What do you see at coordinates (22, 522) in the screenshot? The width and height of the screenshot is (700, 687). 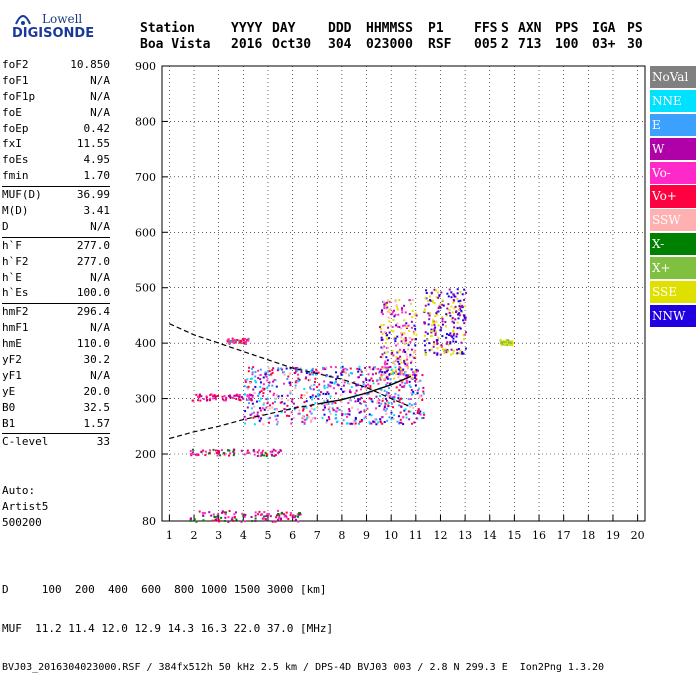 I see `auto-code: 500200` at bounding box center [22, 522].